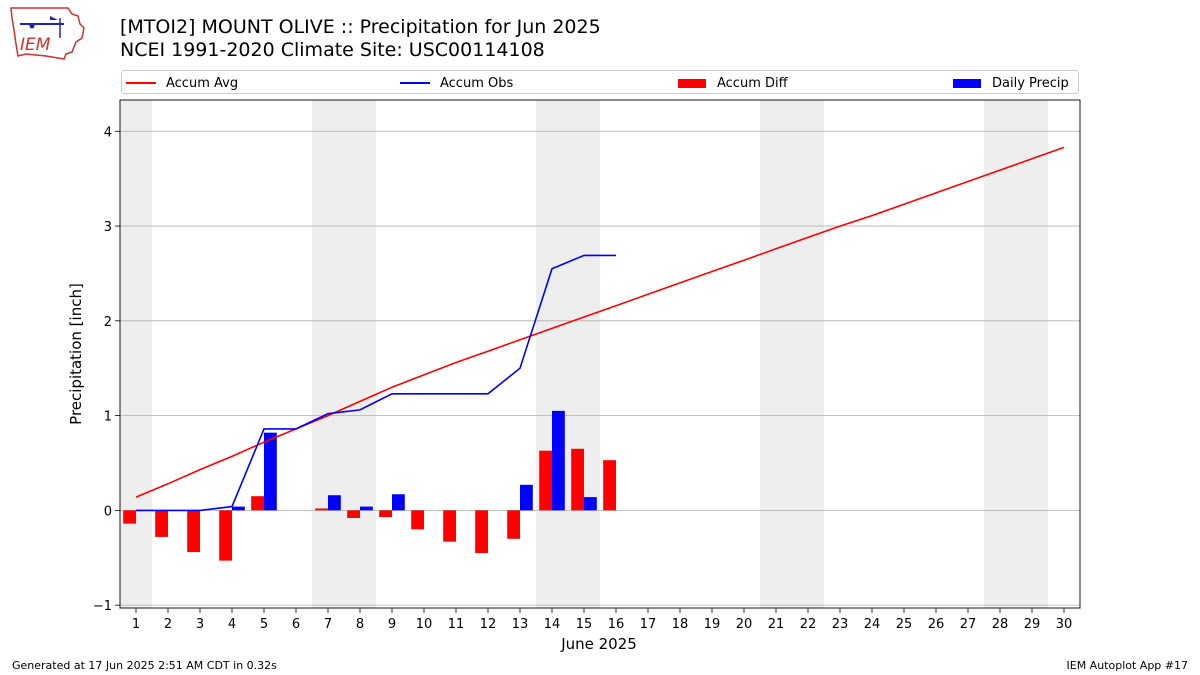 The width and height of the screenshot is (1200, 675). What do you see at coordinates (108, 511) in the screenshot?
I see `y-tick-label: 0` at bounding box center [108, 511].